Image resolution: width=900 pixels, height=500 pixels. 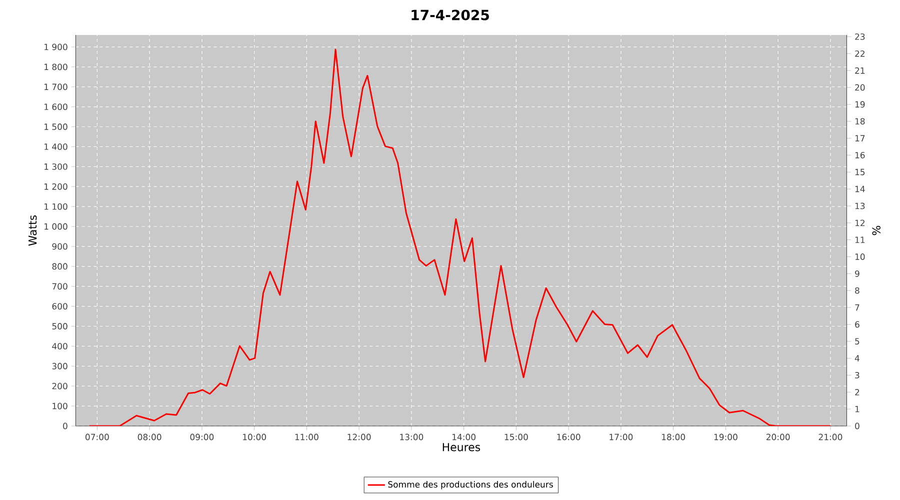 I want to click on y-tick-label: 1 500, so click(x=56, y=127).